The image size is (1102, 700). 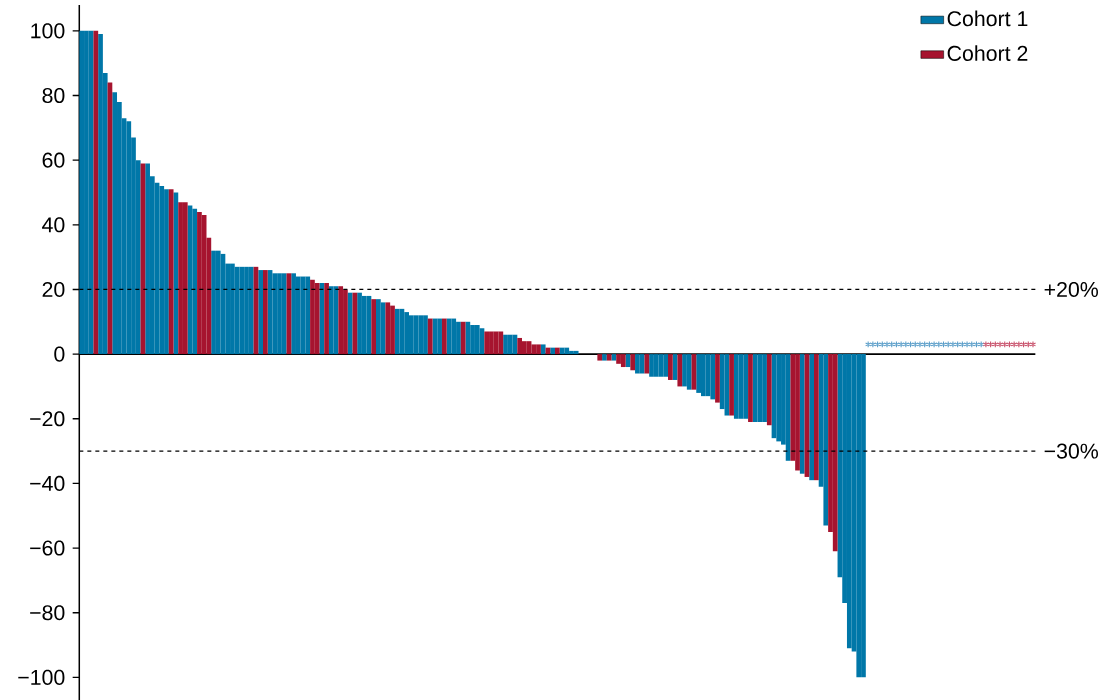 What do you see at coordinates (53, 95) in the screenshot?
I see `y-tick-label: 80` at bounding box center [53, 95].